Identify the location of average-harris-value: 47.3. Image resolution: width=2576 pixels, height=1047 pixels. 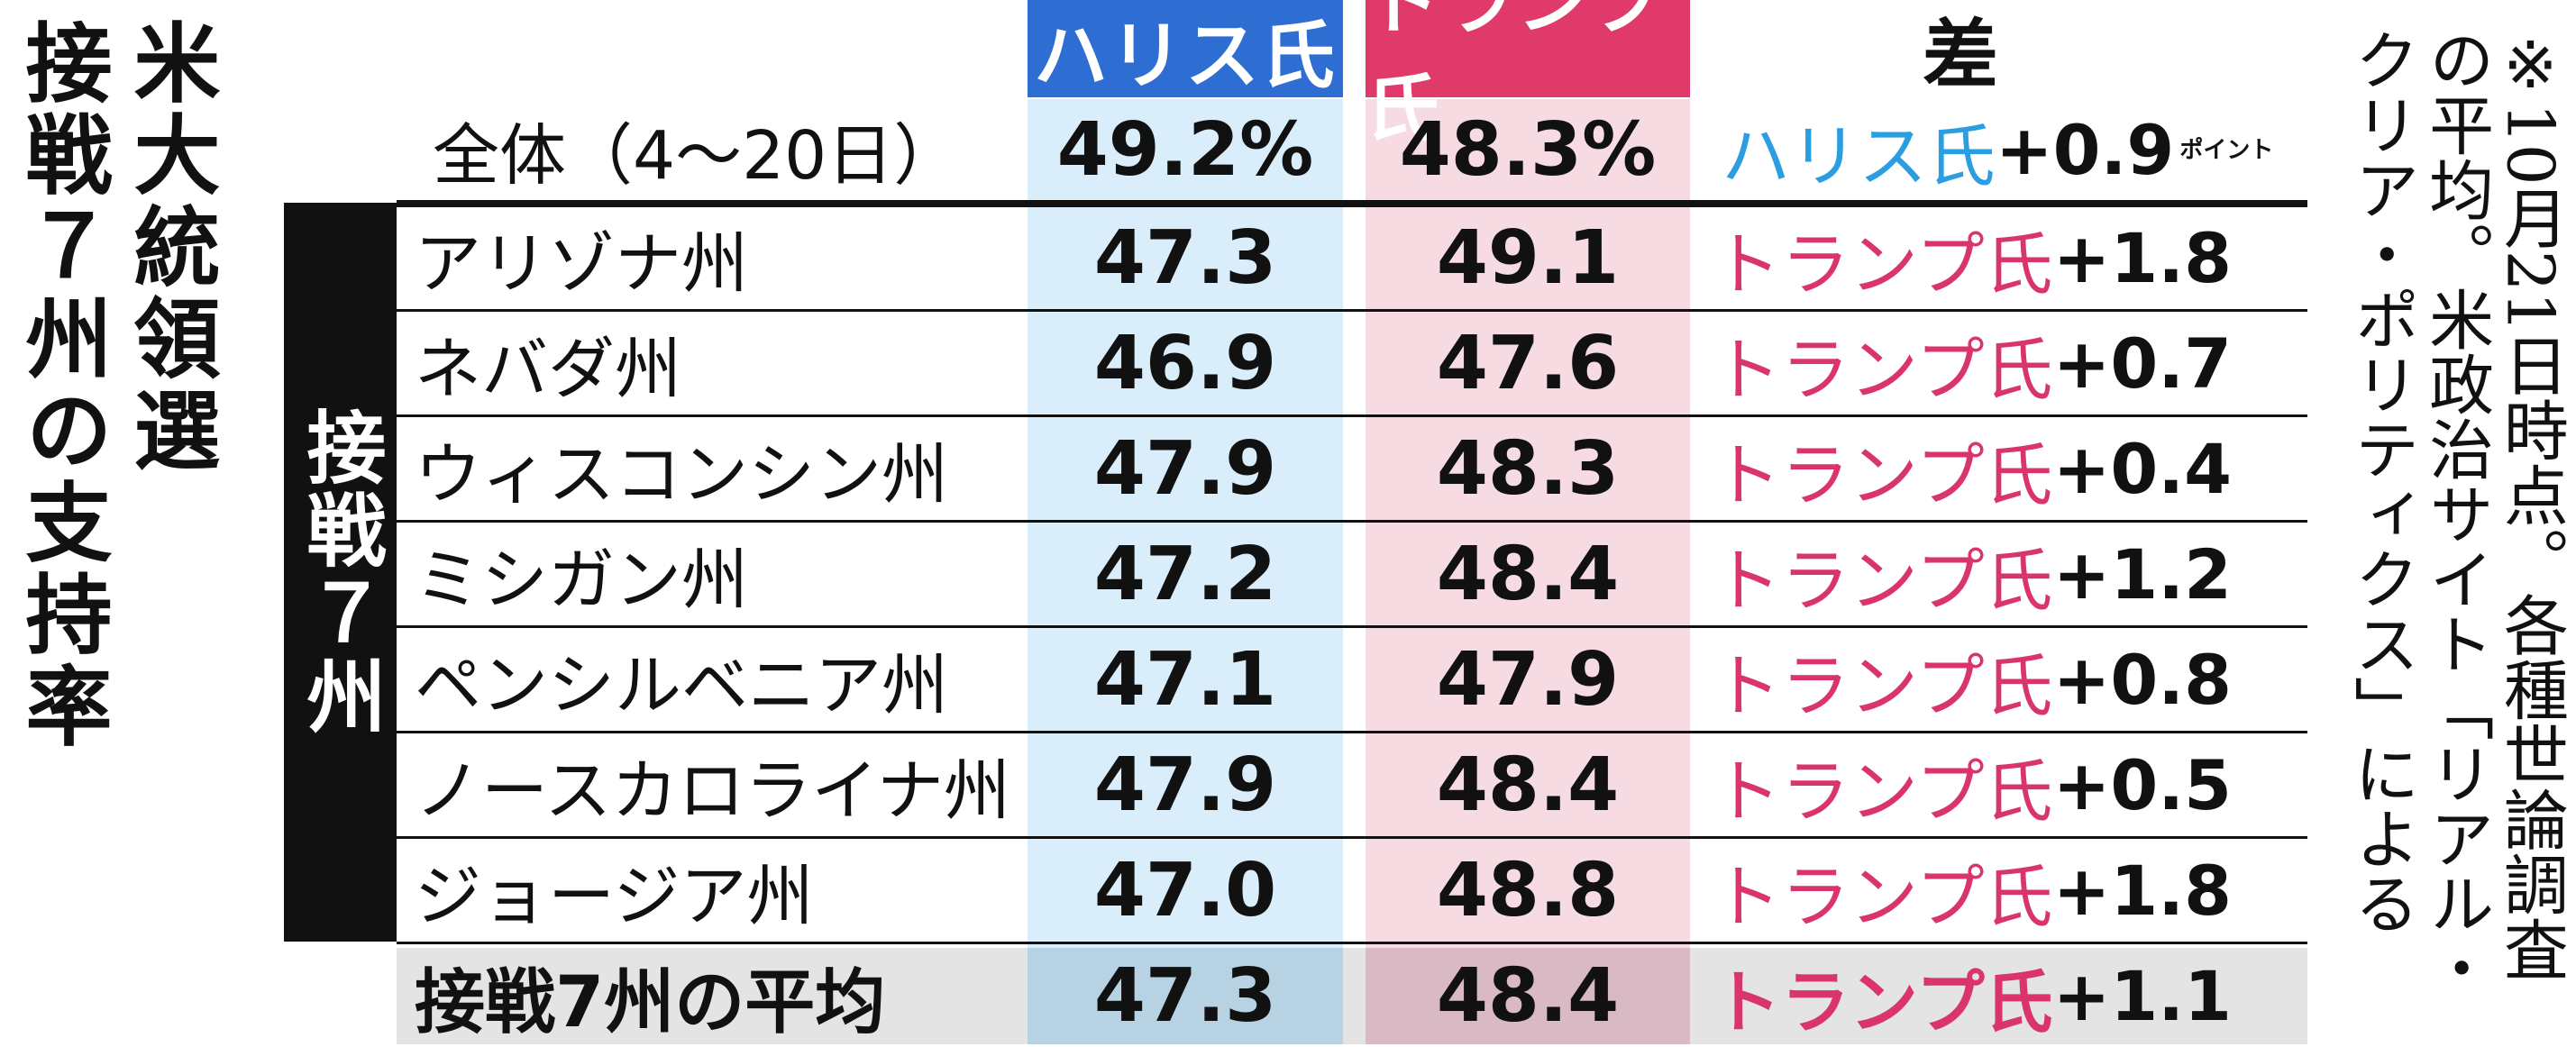
(1185, 996).